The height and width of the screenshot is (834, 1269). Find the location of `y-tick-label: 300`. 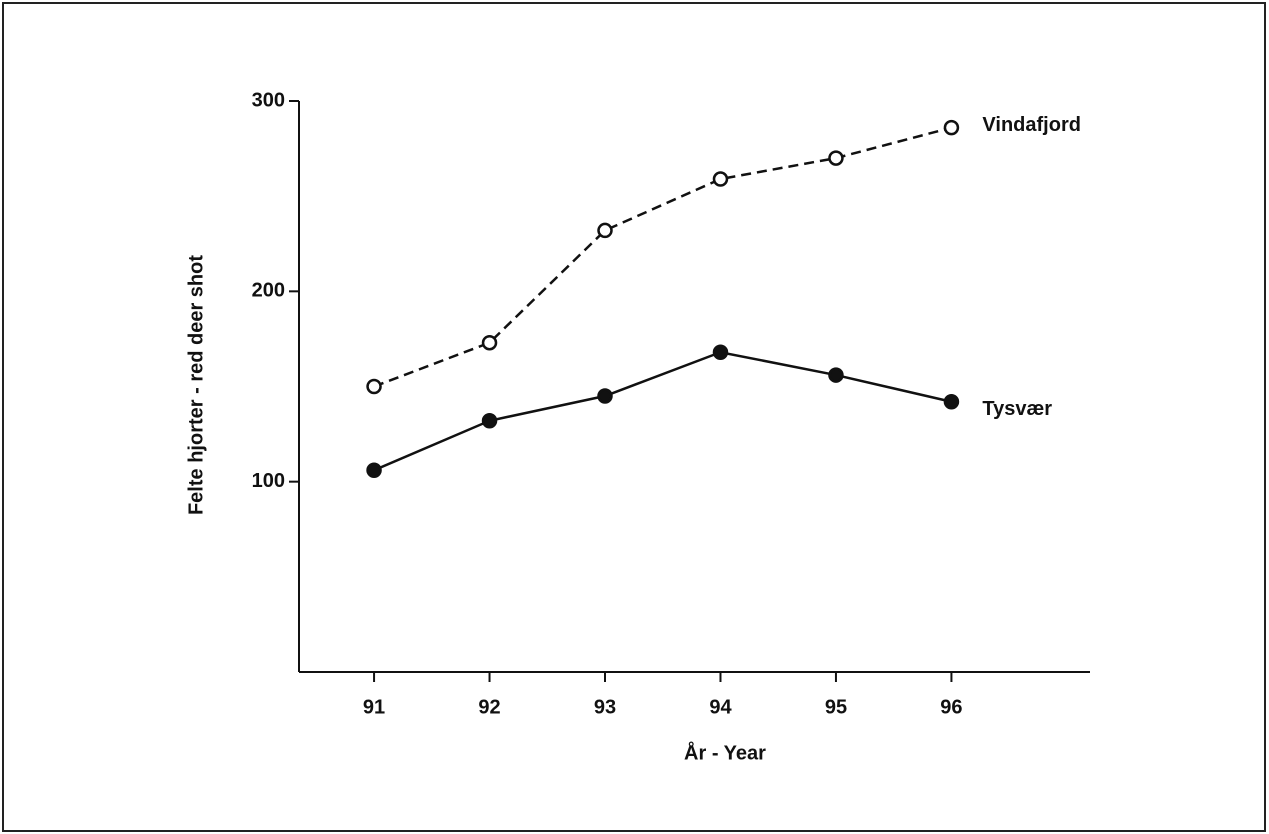

y-tick-label: 300 is located at coordinates (268, 100).